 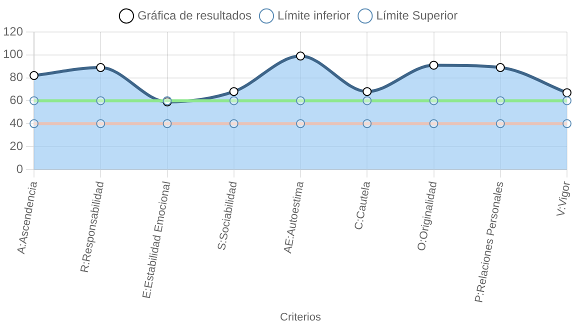 What do you see at coordinates (13, 31) in the screenshot?
I see `y-tick-label: 120` at bounding box center [13, 31].